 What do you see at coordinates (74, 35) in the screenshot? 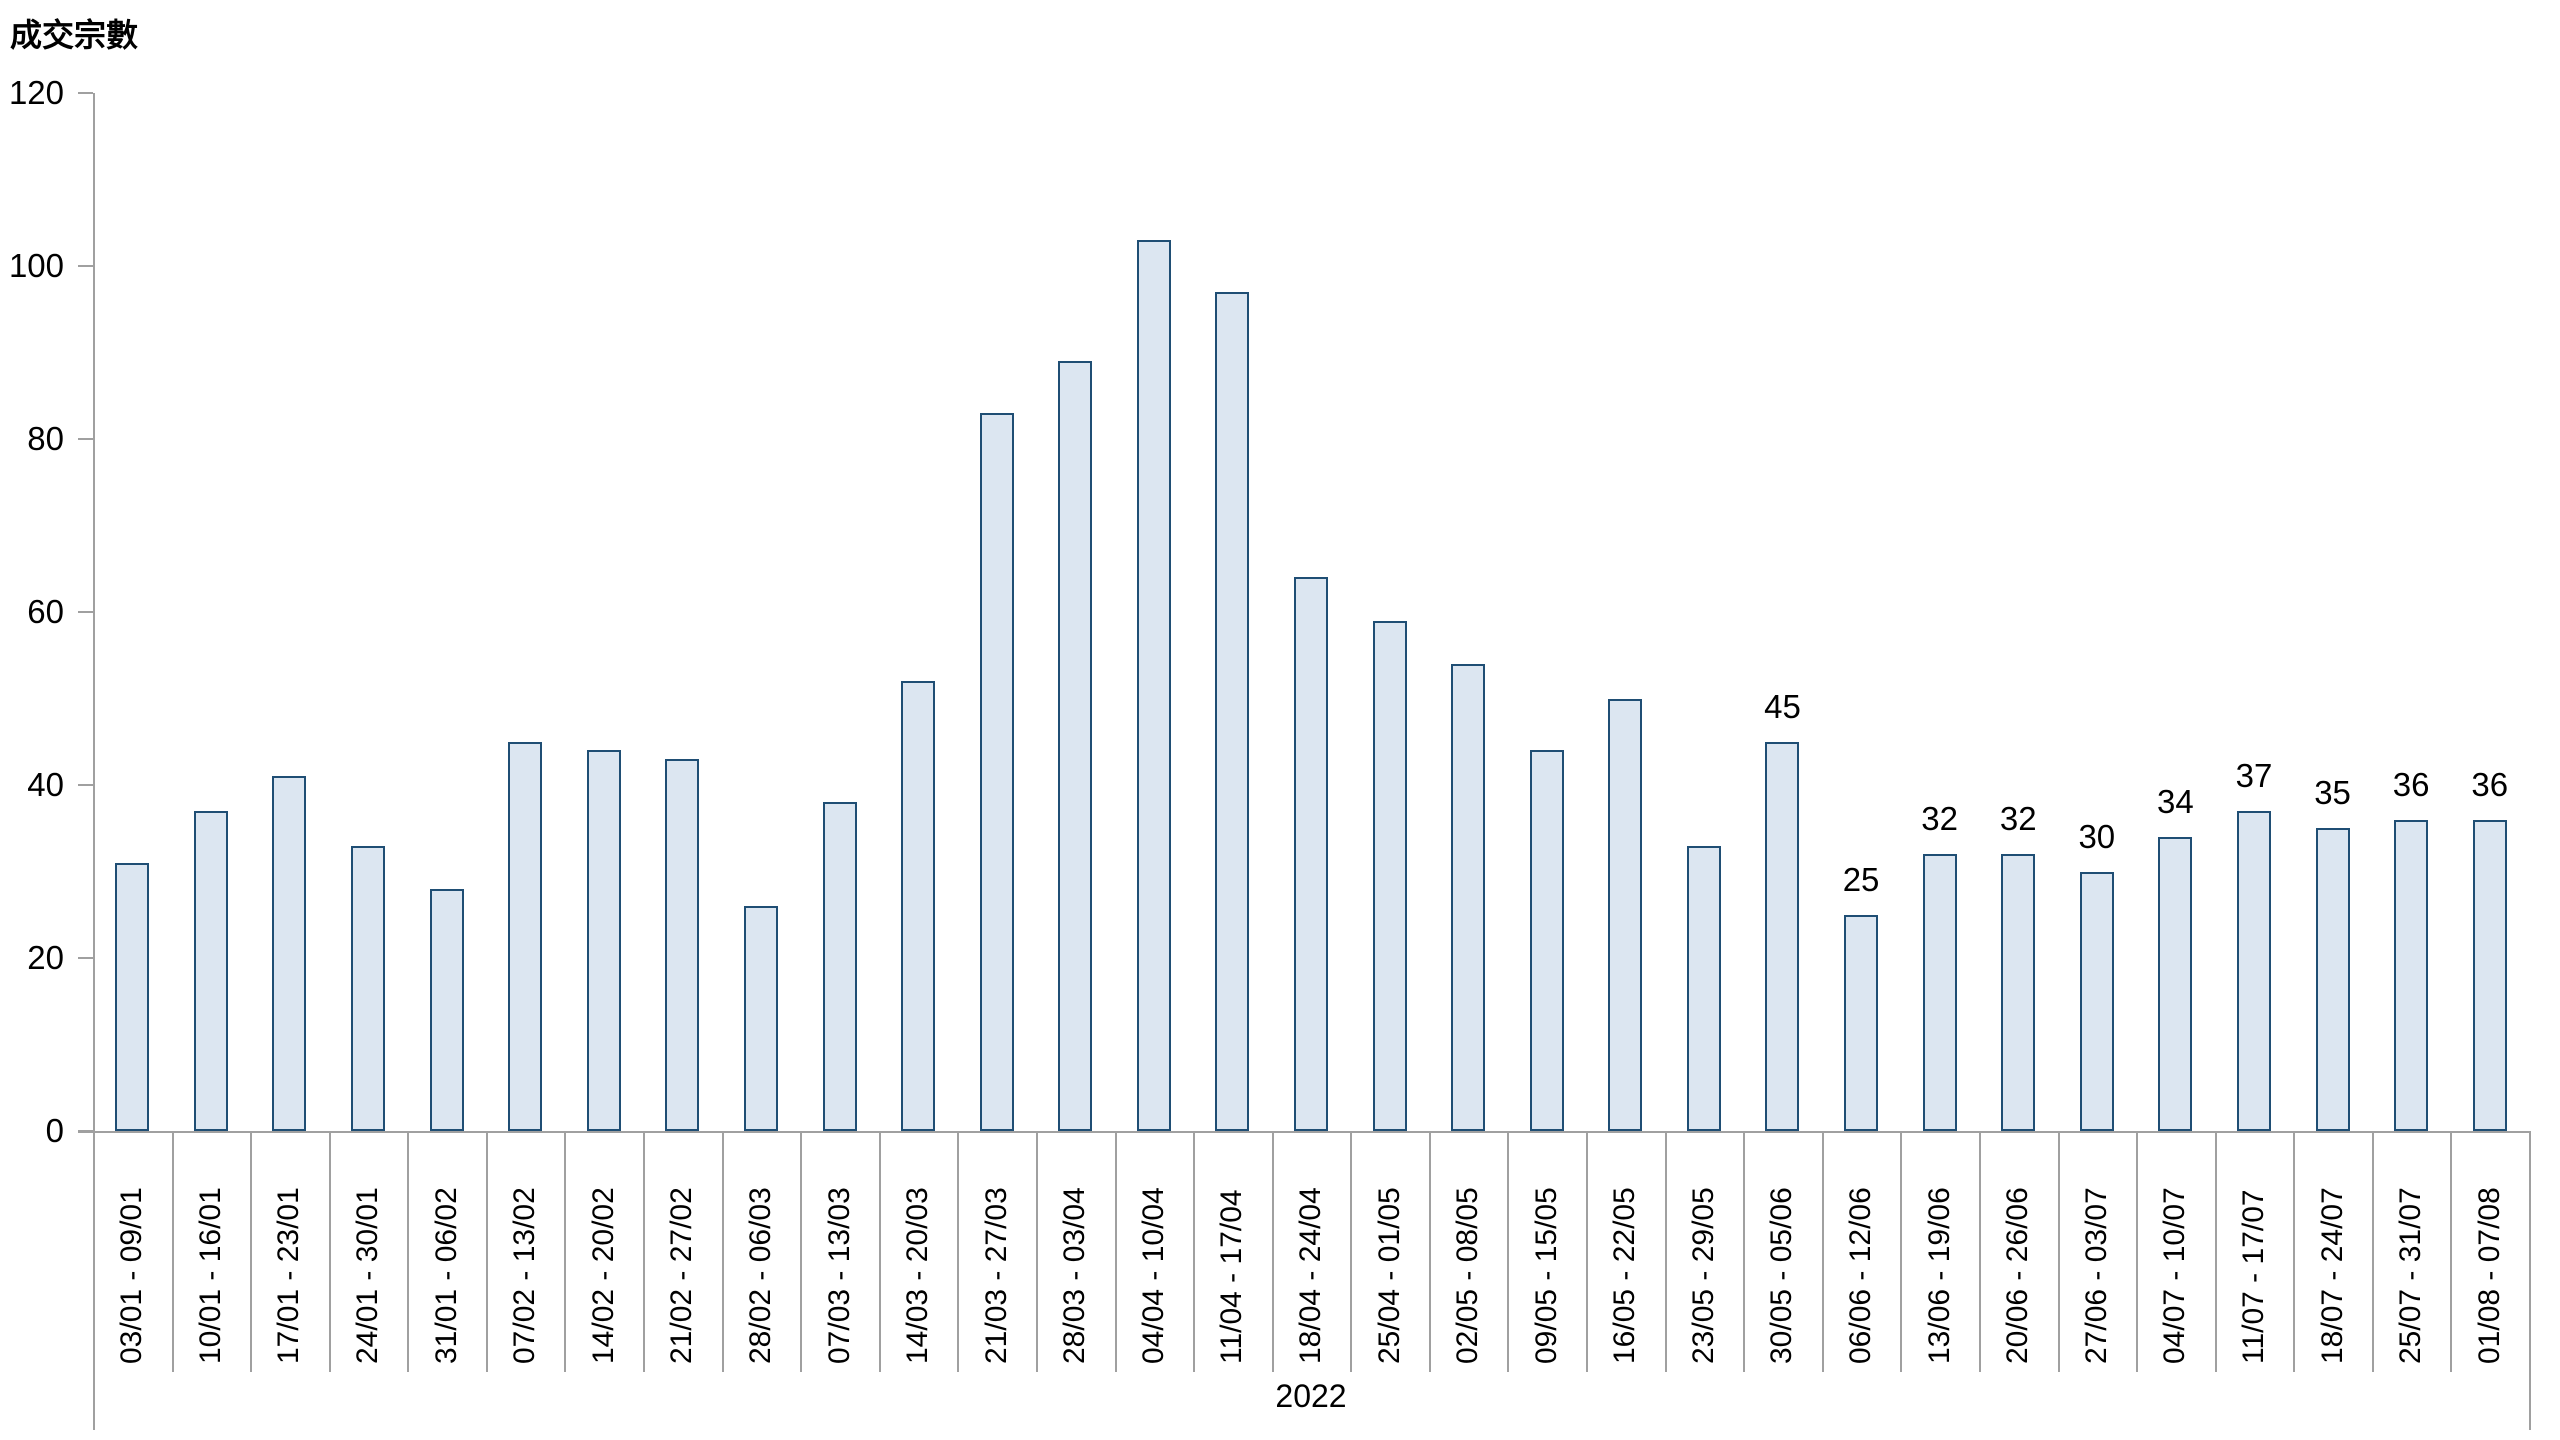
I see `y-axis-title: 成交宗數` at bounding box center [74, 35].